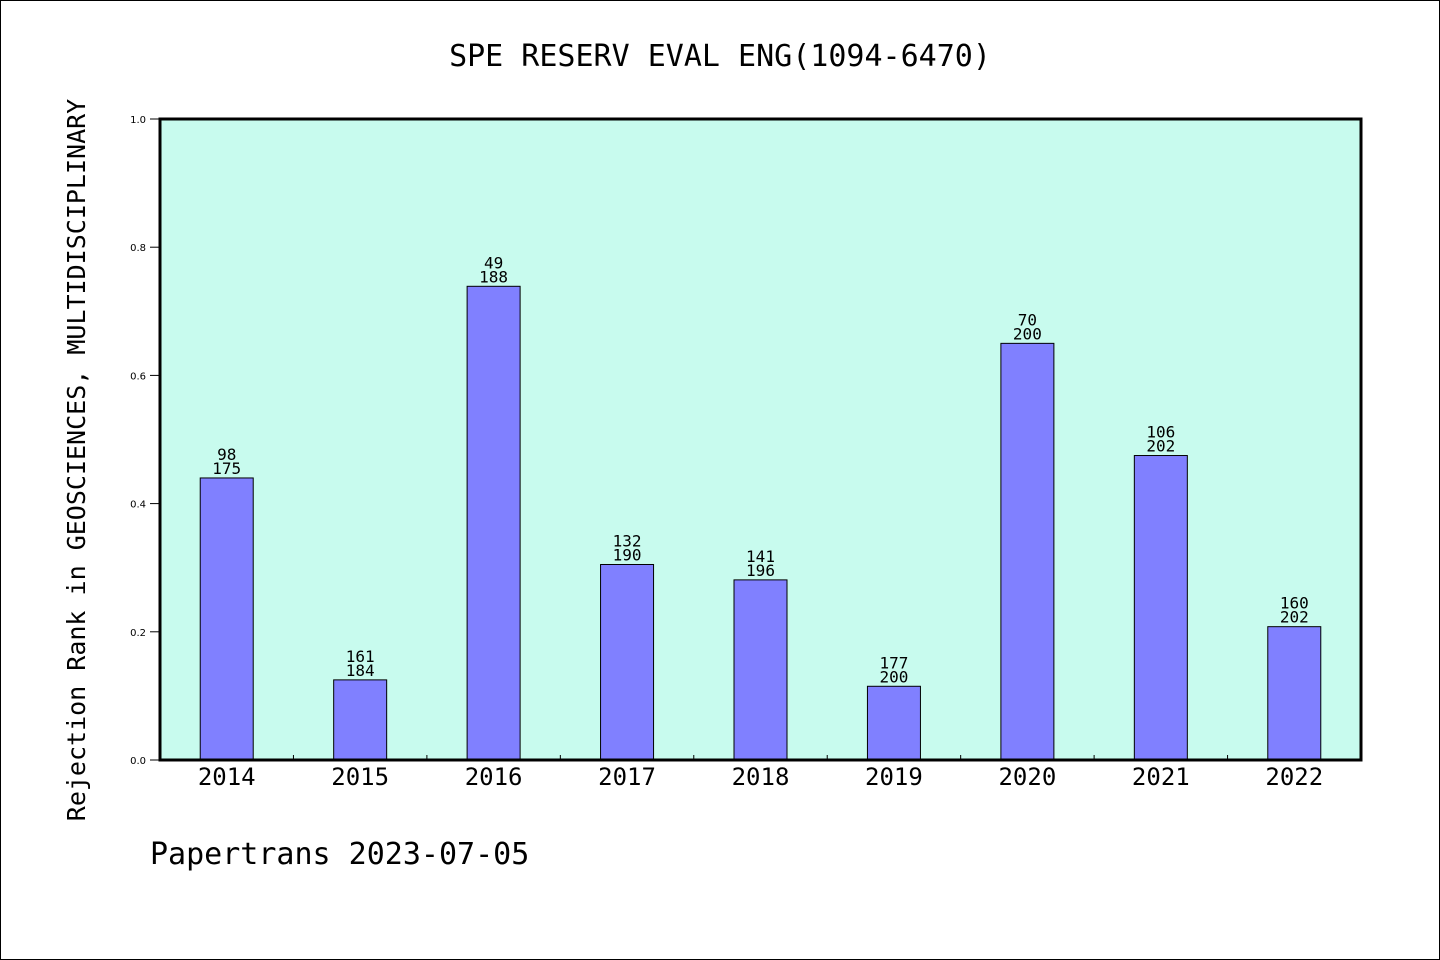 Image resolution: width=1440 pixels, height=960 pixels. I want to click on bar-rank-label: 161, so click(360, 656).